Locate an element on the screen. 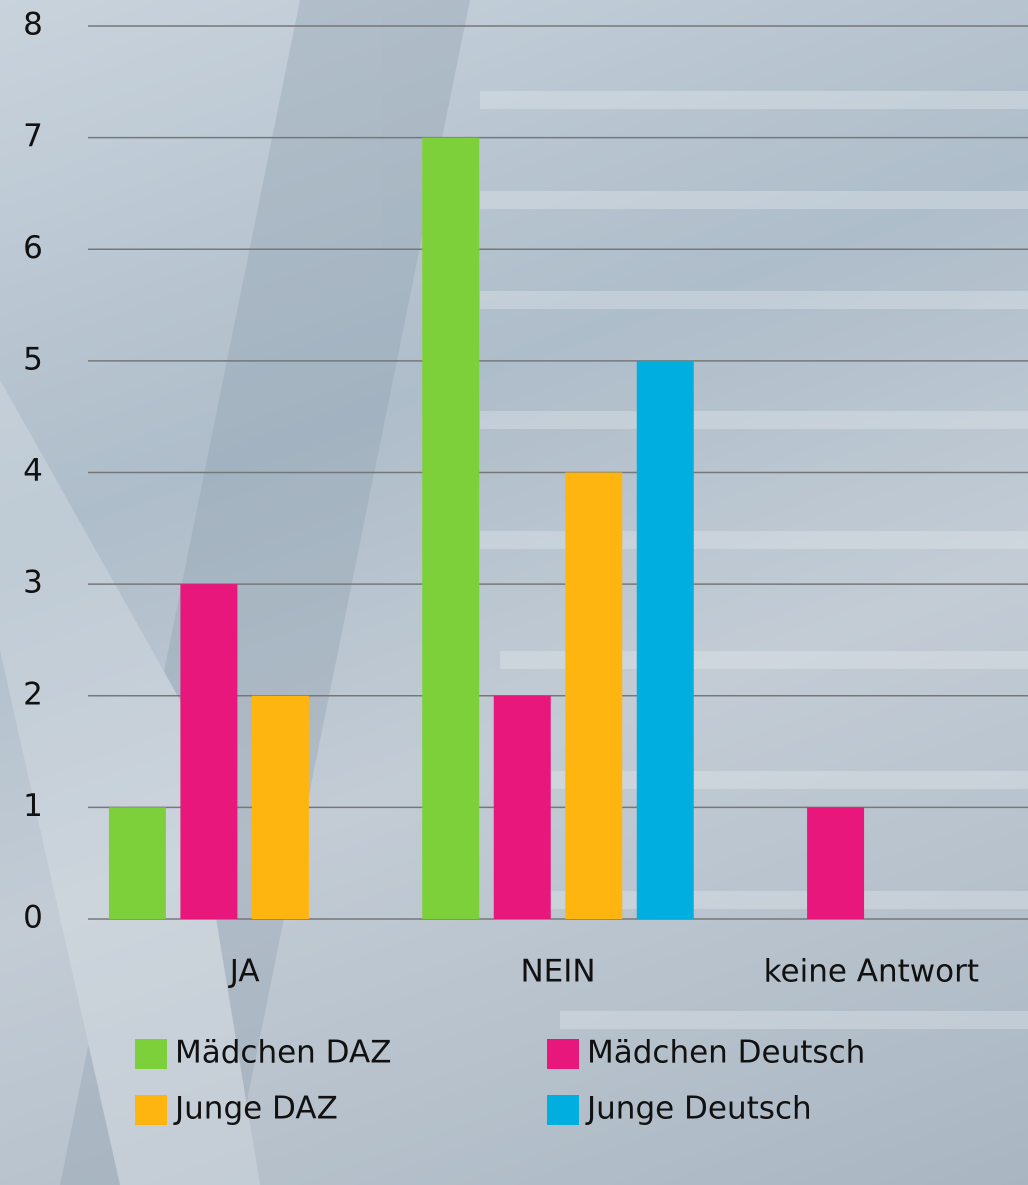 This screenshot has width=1028, height=1185. y-tick-label: 8 is located at coordinates (33, 25).